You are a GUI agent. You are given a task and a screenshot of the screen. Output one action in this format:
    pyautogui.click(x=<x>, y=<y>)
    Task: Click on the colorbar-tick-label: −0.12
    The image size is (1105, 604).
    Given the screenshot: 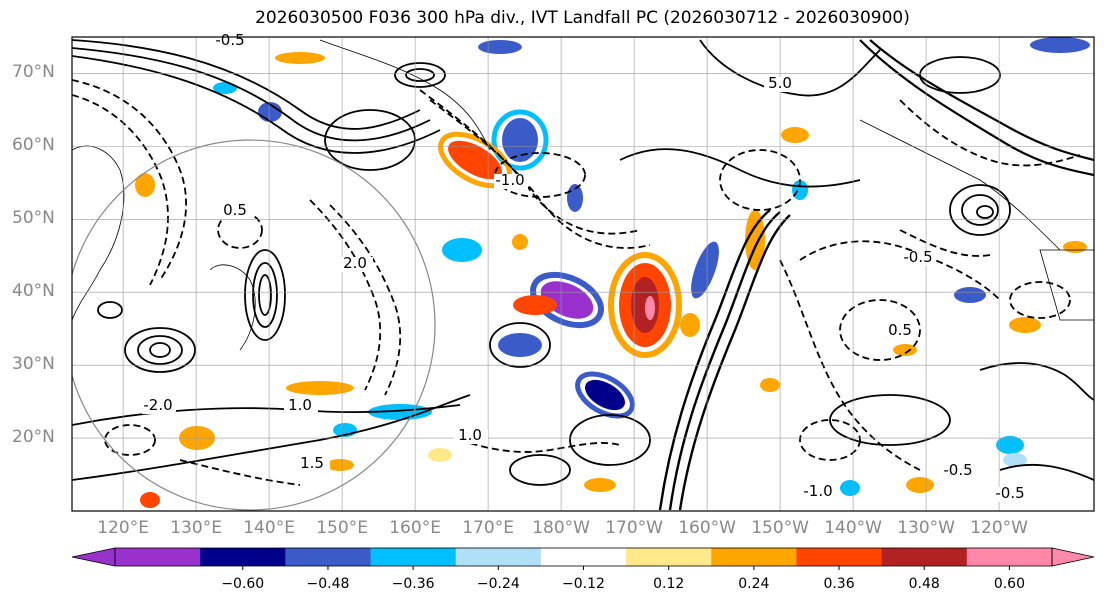 What is the action you would take?
    pyautogui.click(x=583, y=584)
    